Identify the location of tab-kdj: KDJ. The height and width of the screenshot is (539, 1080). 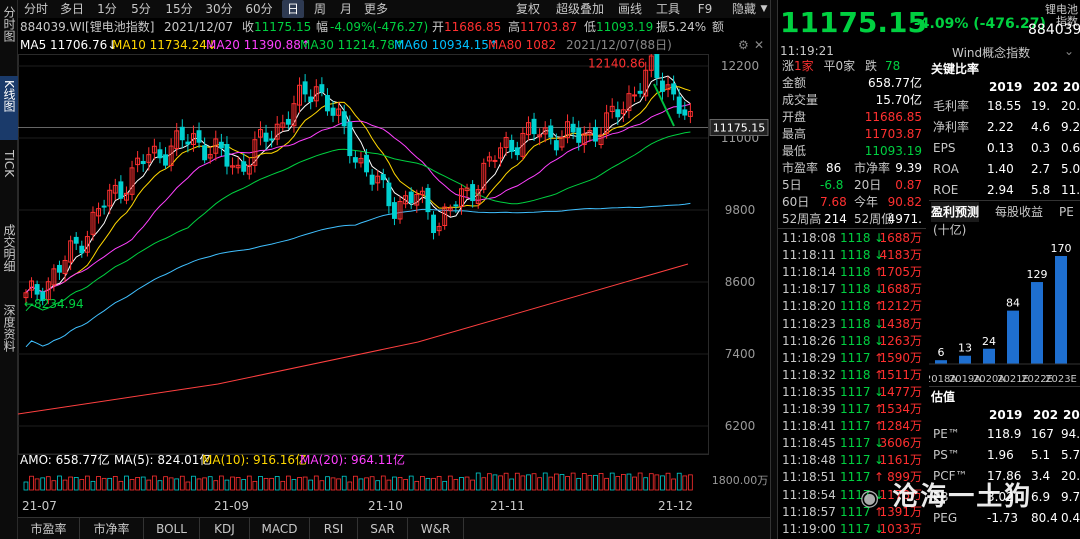
(225, 528).